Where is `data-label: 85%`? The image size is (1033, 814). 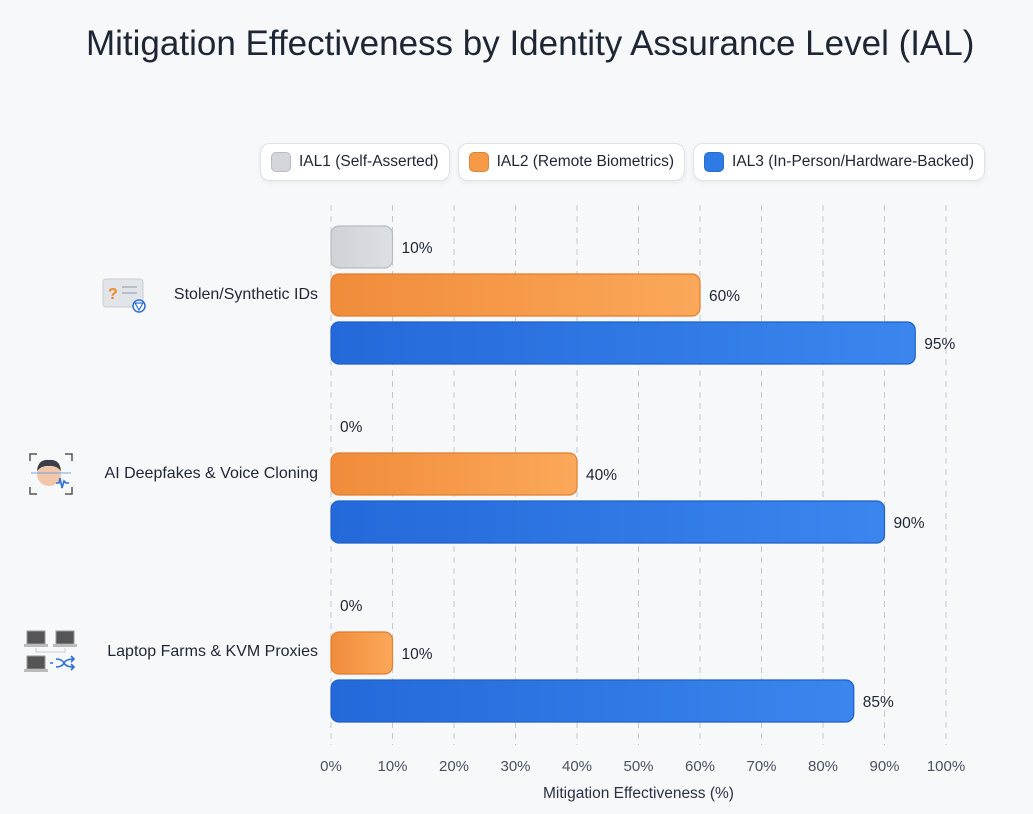
data-label: 85% is located at coordinates (878, 702).